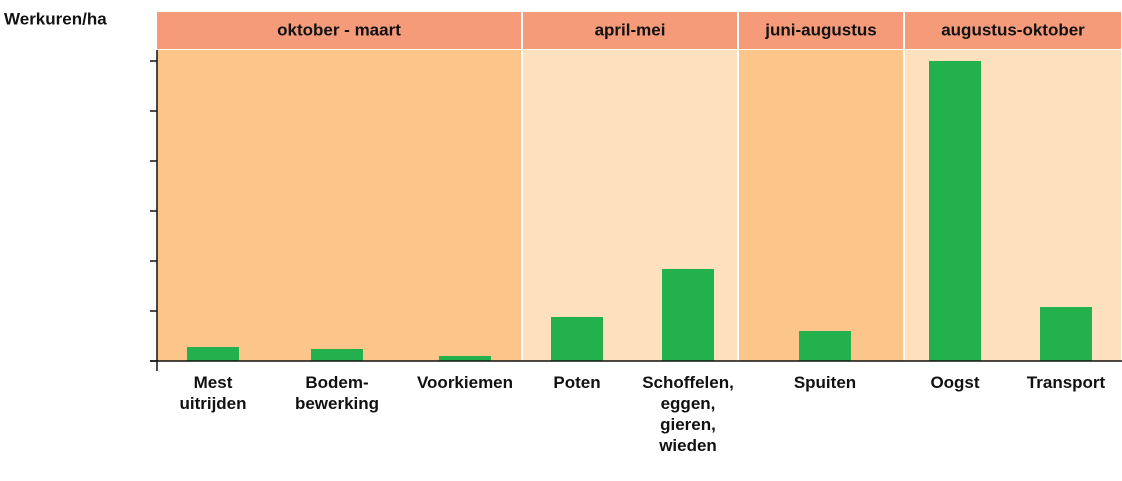  Describe the element at coordinates (55, 18) in the screenshot. I see `y-axis-label: Werkuren/ha` at that location.